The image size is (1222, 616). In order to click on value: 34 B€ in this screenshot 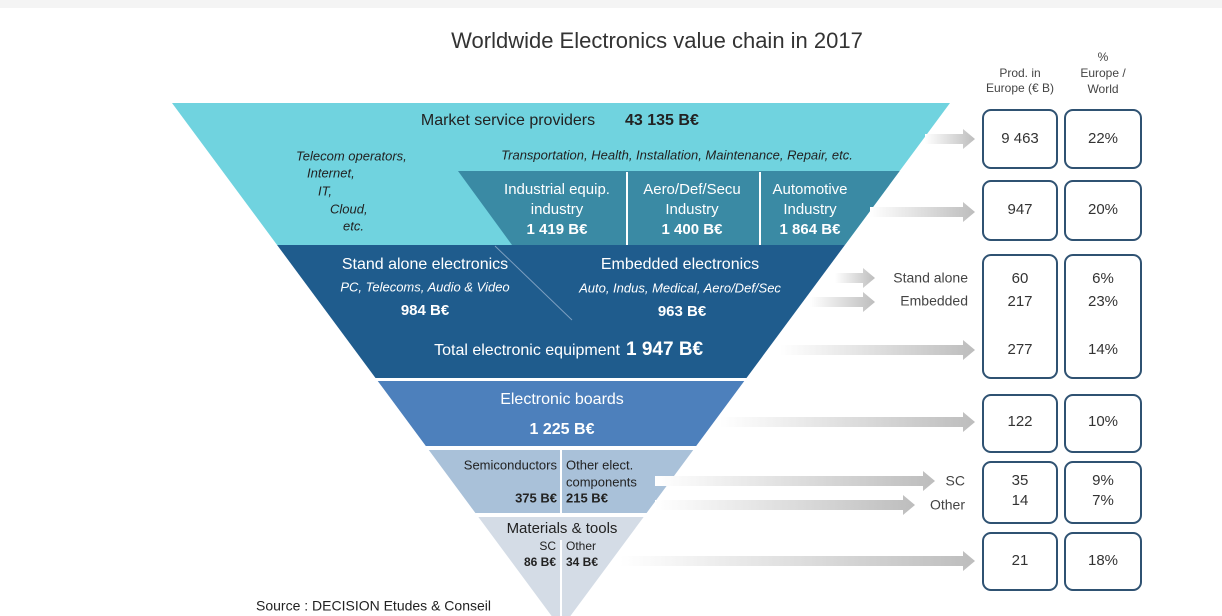, I will do `click(582, 562)`.